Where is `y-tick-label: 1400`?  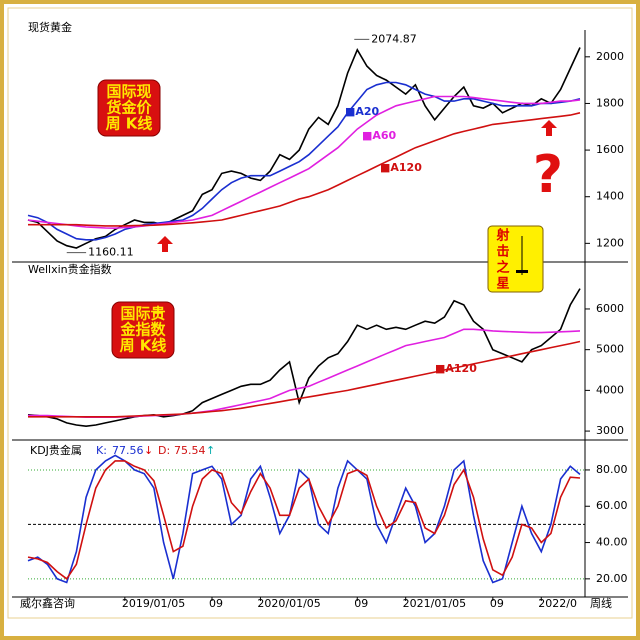 y-tick-label: 1400 is located at coordinates (610, 196).